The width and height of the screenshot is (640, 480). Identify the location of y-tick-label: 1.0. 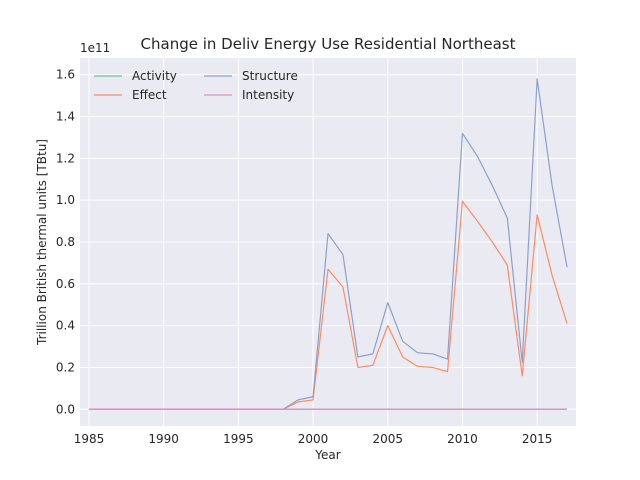
(65, 200).